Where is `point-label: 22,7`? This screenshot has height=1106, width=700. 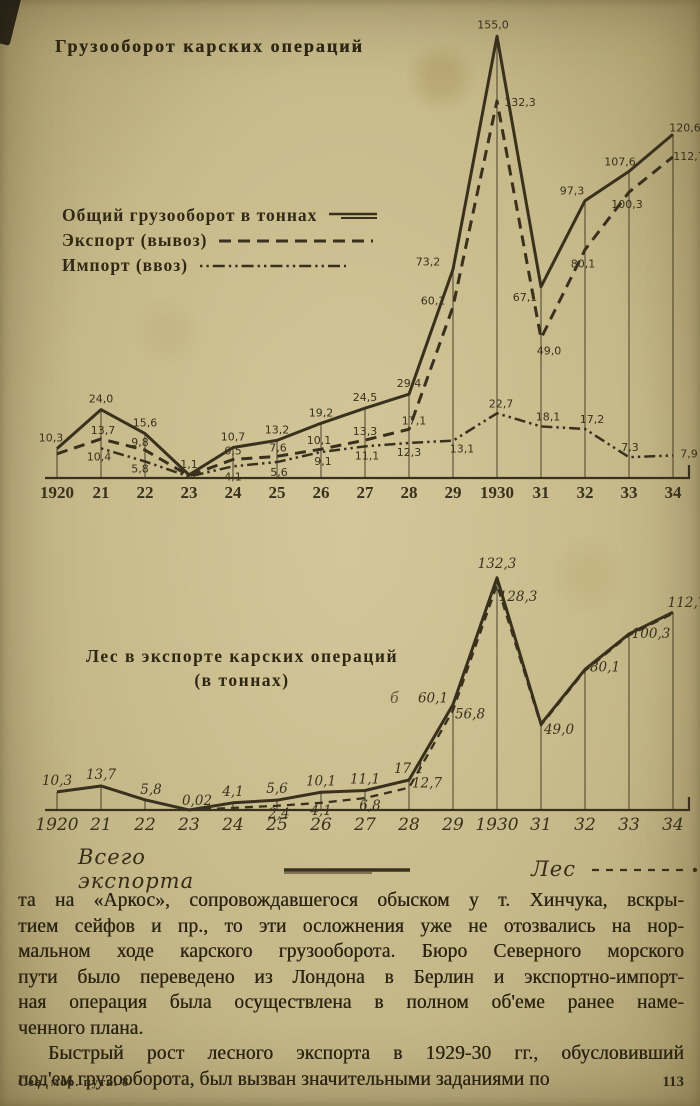
point-label: 22,7 is located at coordinates (501, 403).